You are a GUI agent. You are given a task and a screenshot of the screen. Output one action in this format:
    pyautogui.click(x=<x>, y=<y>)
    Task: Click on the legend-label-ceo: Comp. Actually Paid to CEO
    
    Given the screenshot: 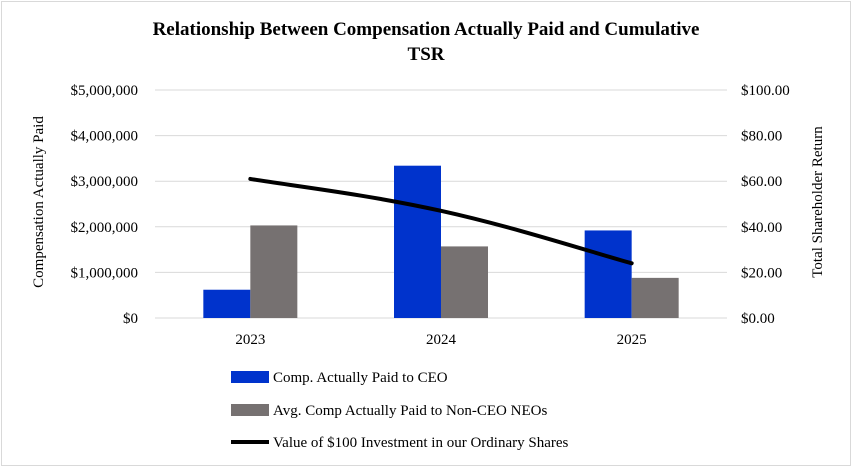 What is the action you would take?
    pyautogui.click(x=360, y=378)
    